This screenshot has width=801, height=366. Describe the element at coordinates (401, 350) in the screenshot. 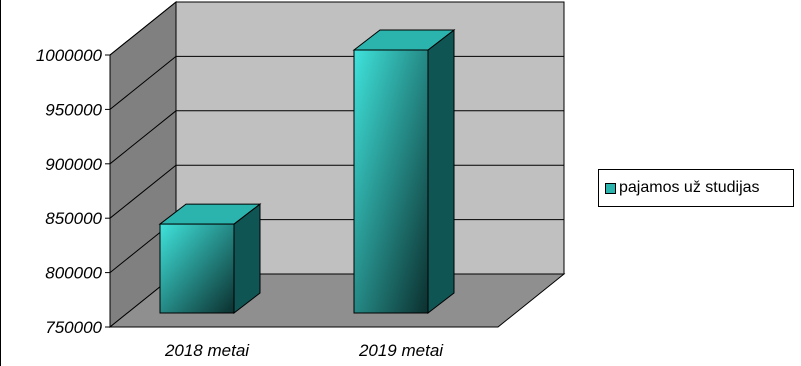

I see `x-tick-label: 2019 metai` at that location.